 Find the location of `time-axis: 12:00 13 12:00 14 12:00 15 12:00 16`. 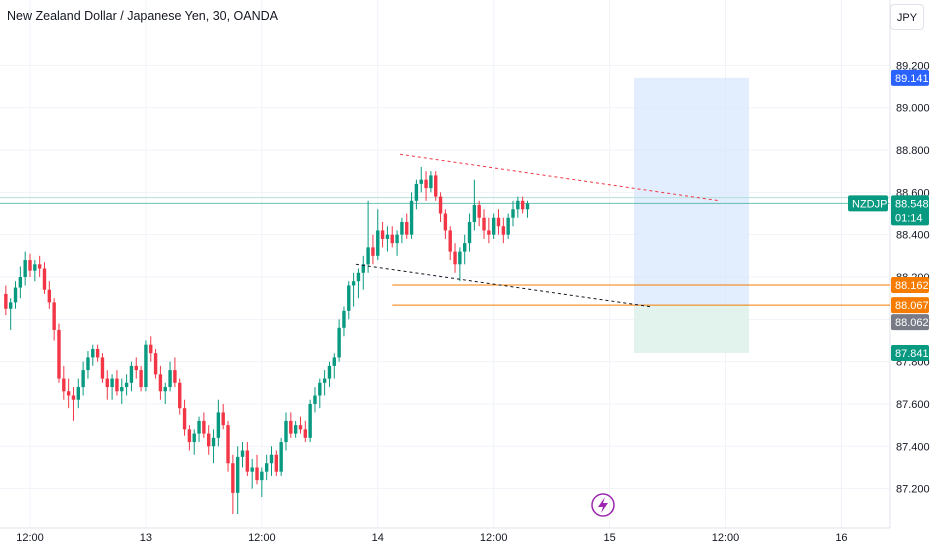

time-axis: 12:00 13 12:00 14 12:00 15 12:00 16 is located at coordinates (431, 538).